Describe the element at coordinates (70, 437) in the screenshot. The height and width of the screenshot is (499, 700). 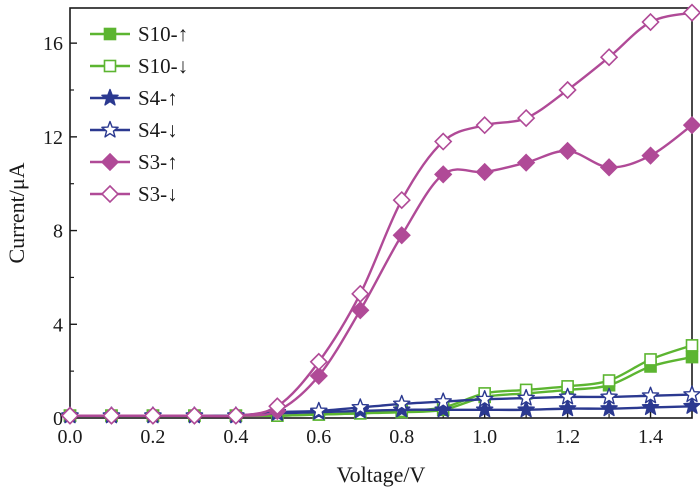
I see `x-tick-label: 0.0` at that location.